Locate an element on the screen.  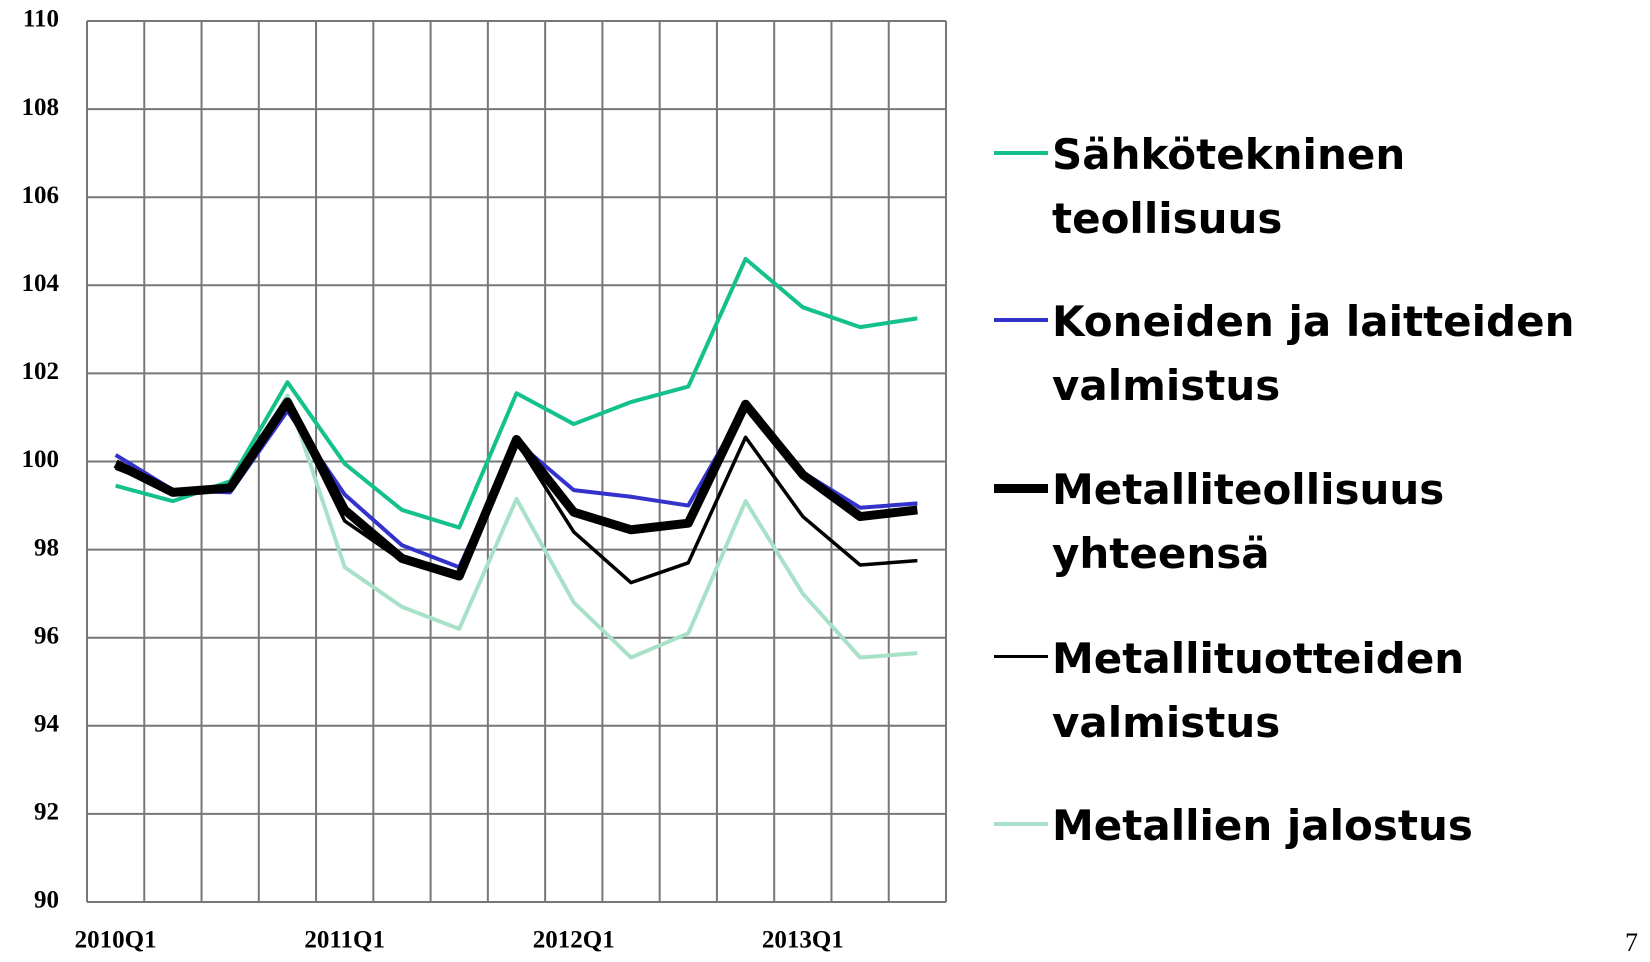
legend-entry: Sähkötekninen teollisuus is located at coordinates (1314, 187).